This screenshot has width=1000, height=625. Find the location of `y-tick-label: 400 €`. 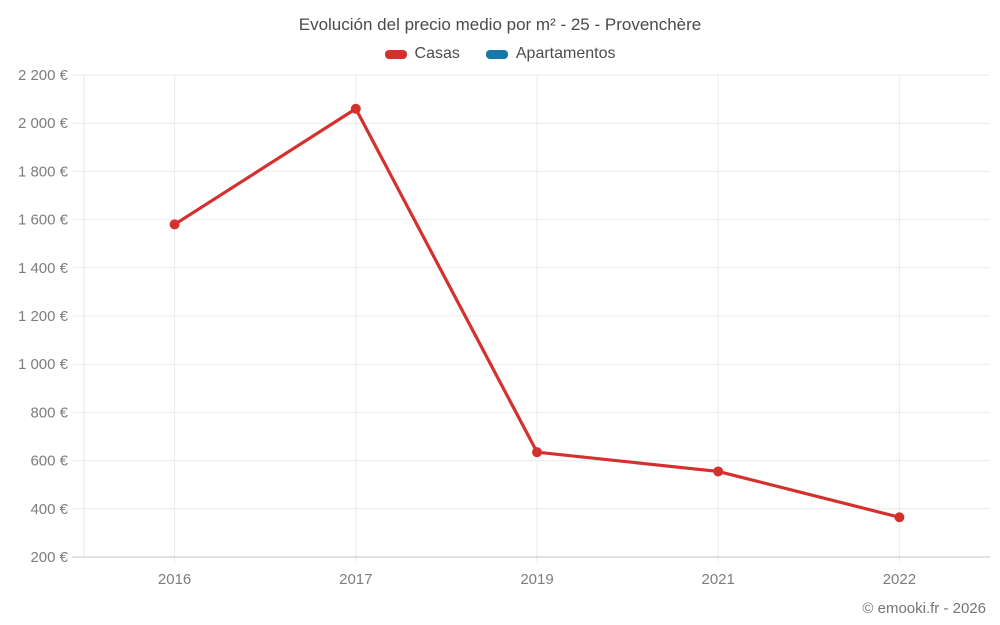

y-tick-label: 400 € is located at coordinates (49, 509).